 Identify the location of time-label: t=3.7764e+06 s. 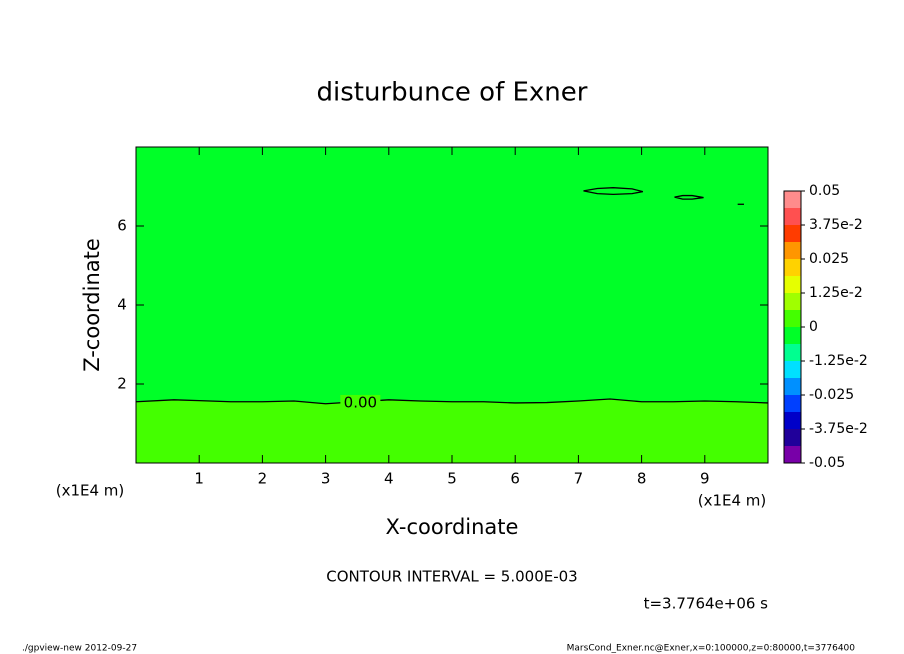
(706, 604).